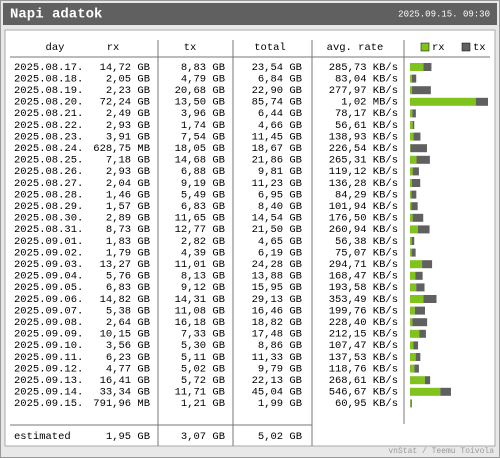 Image resolution: width=500 pixels, height=458 pixels. What do you see at coordinates (277, 68) in the screenshot?
I see `total-cell: 23,54 GB` at bounding box center [277, 68].